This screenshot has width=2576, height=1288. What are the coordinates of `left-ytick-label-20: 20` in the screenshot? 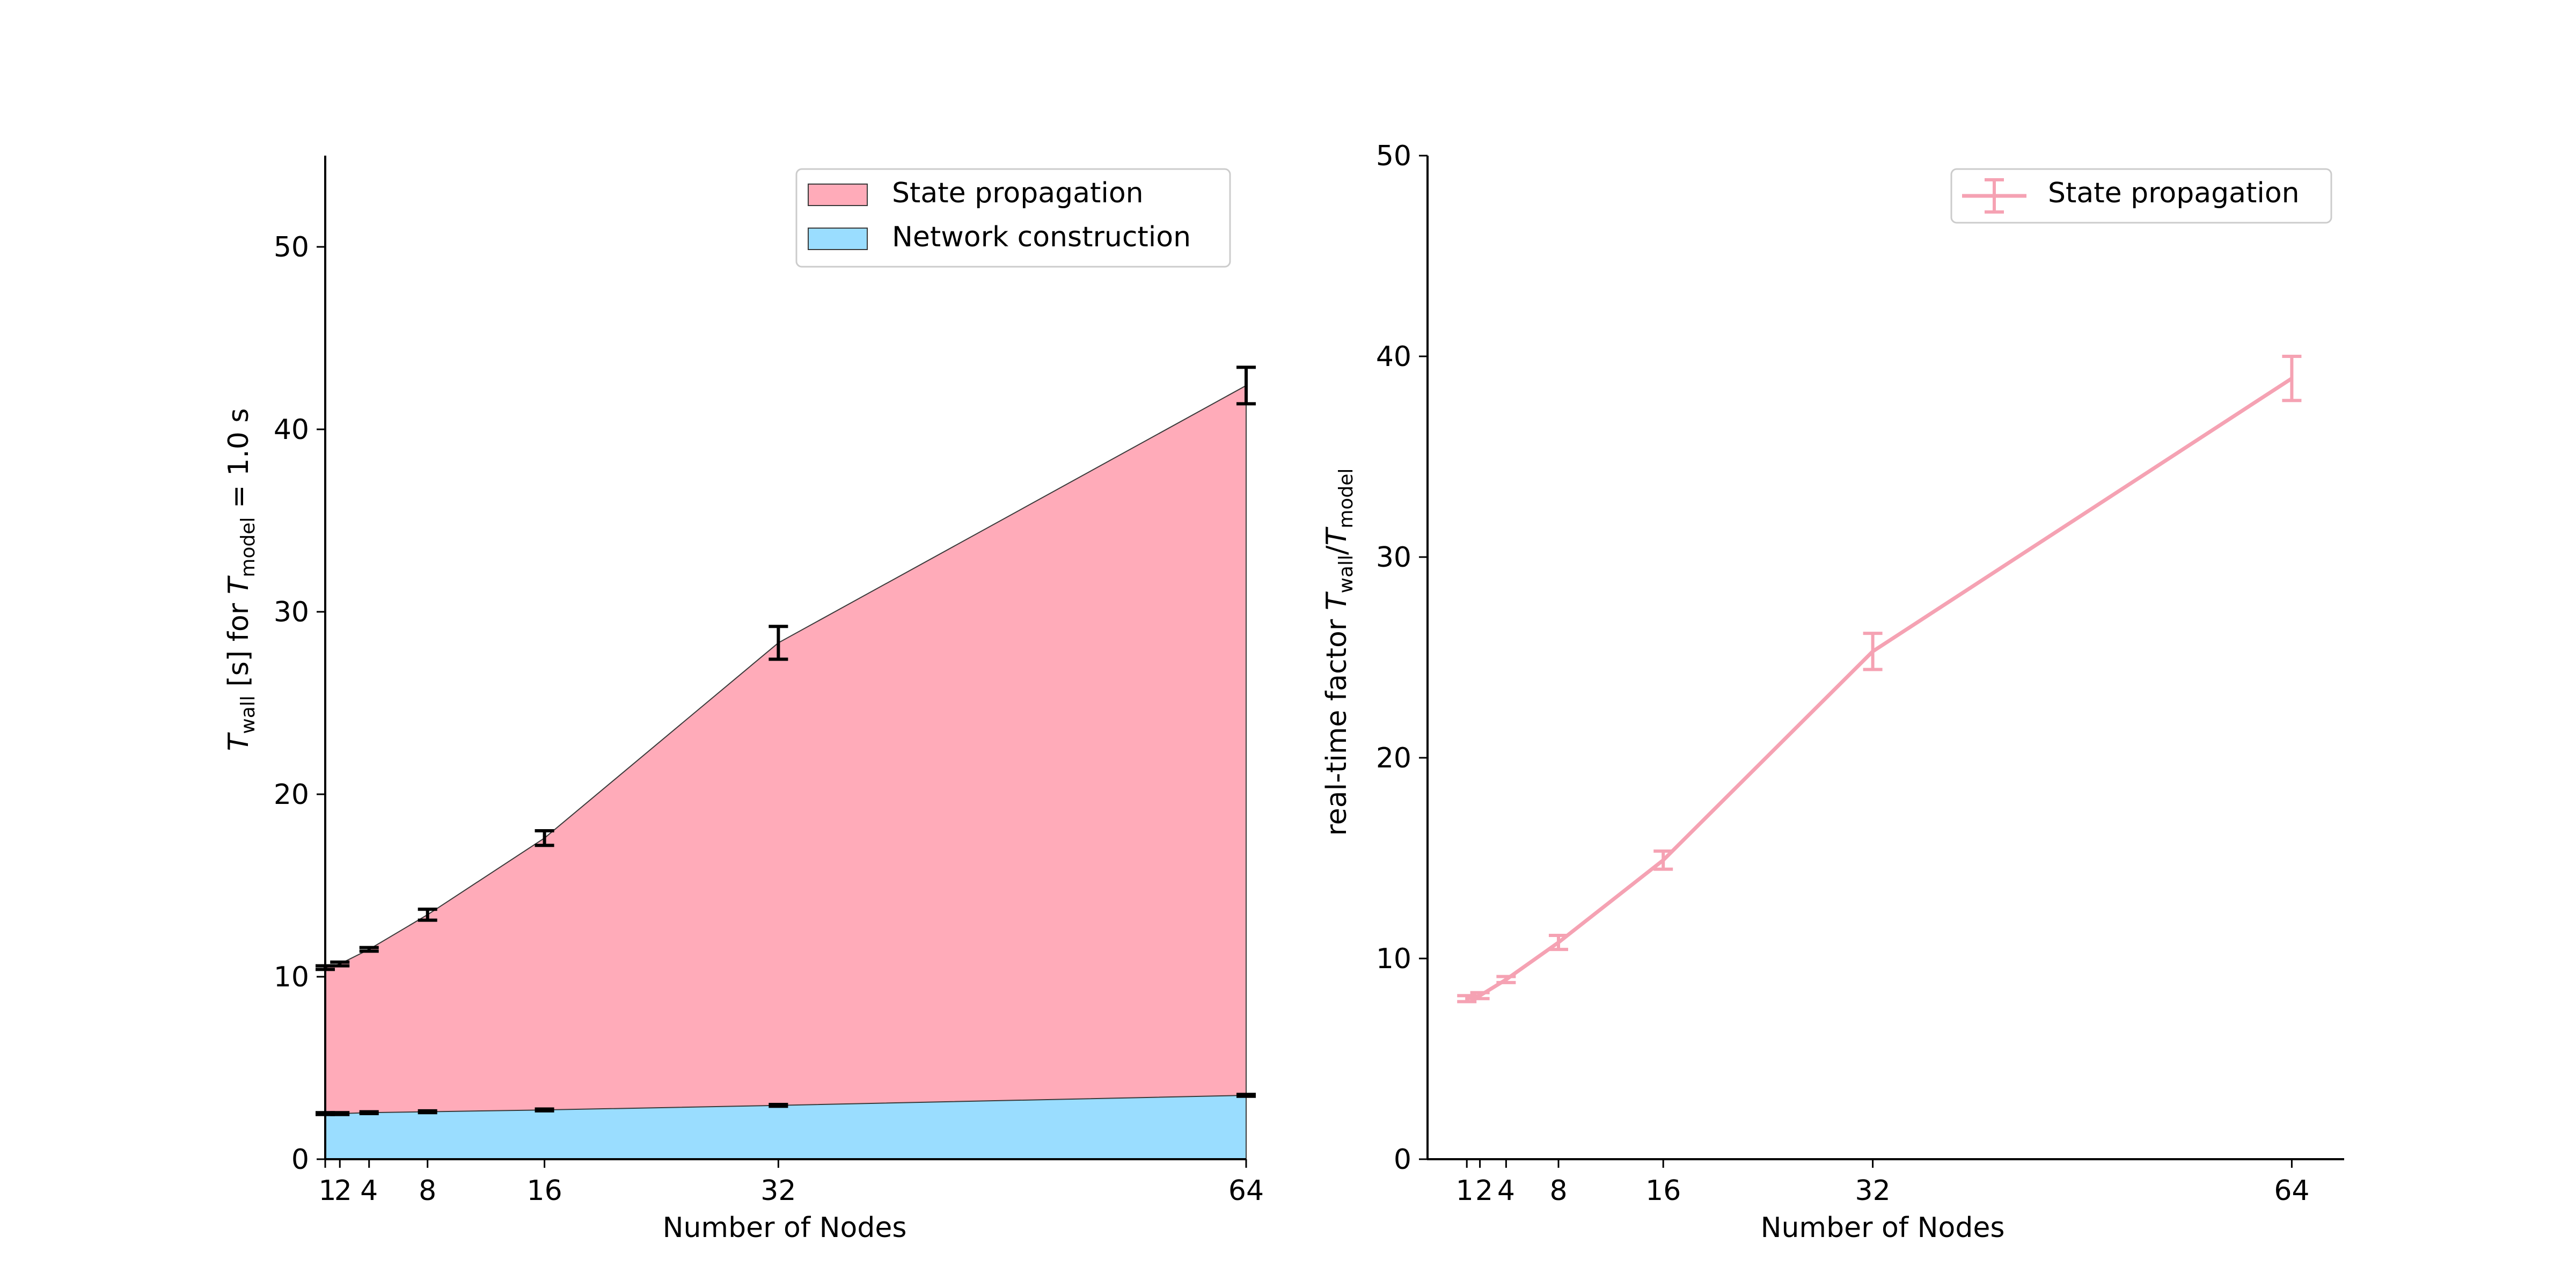 It's located at (291, 795).